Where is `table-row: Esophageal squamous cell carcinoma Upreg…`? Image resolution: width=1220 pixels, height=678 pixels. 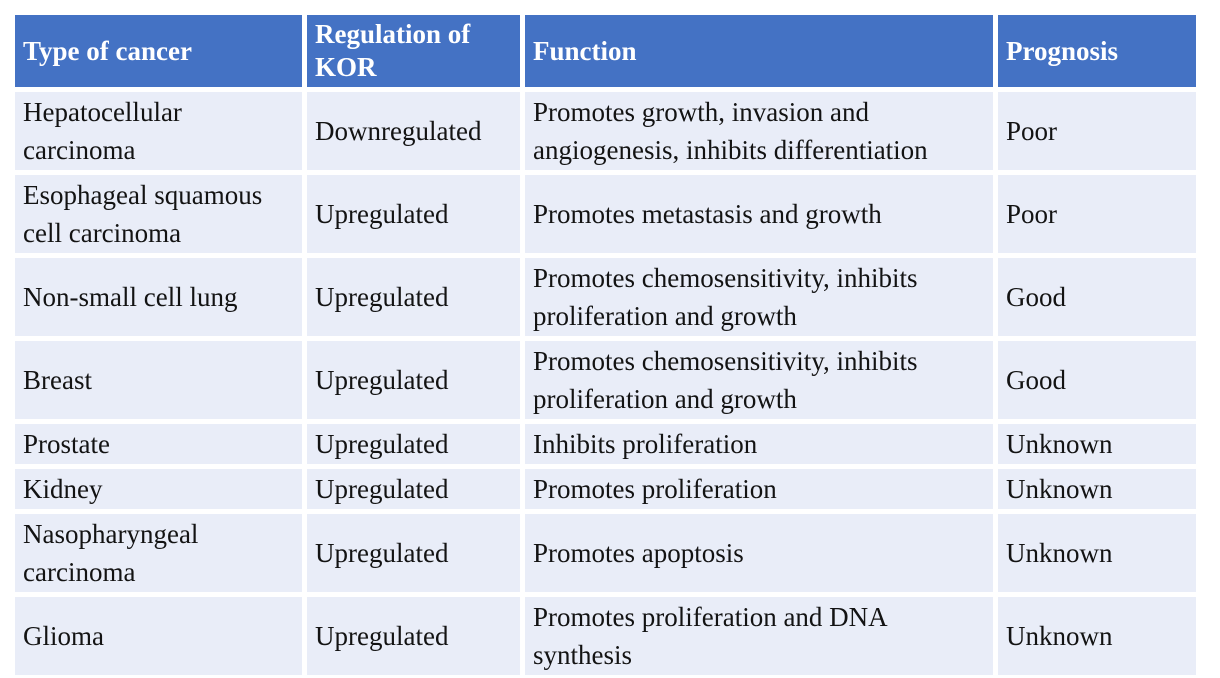
table-row: Esophageal squamous cell carcinoma Upreg… is located at coordinates (605, 214).